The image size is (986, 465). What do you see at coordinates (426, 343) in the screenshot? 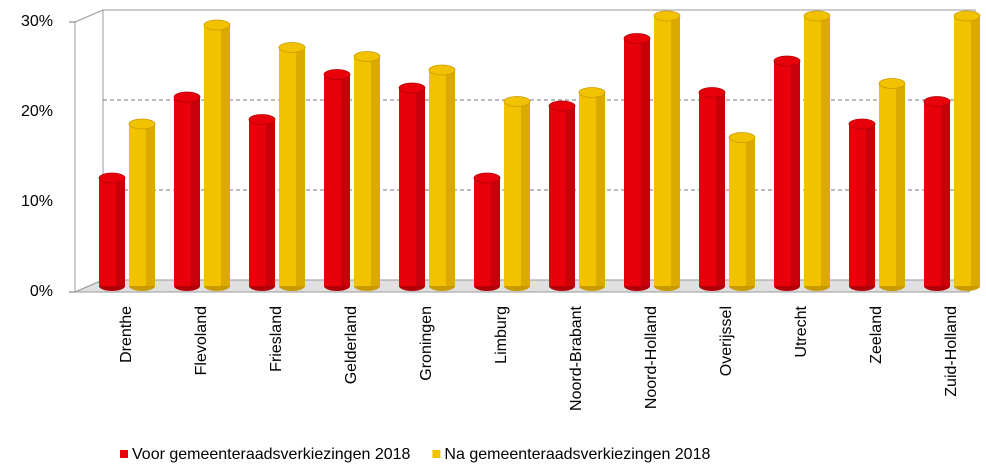
I see `x-tick-label: Groningen` at bounding box center [426, 343].